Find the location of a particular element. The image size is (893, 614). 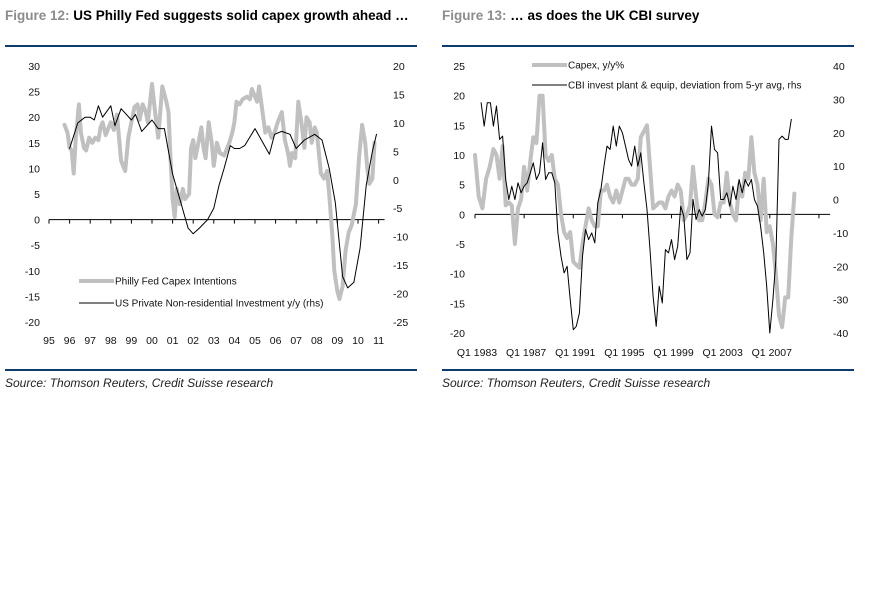

x-tick-label: 03 is located at coordinates (214, 341).